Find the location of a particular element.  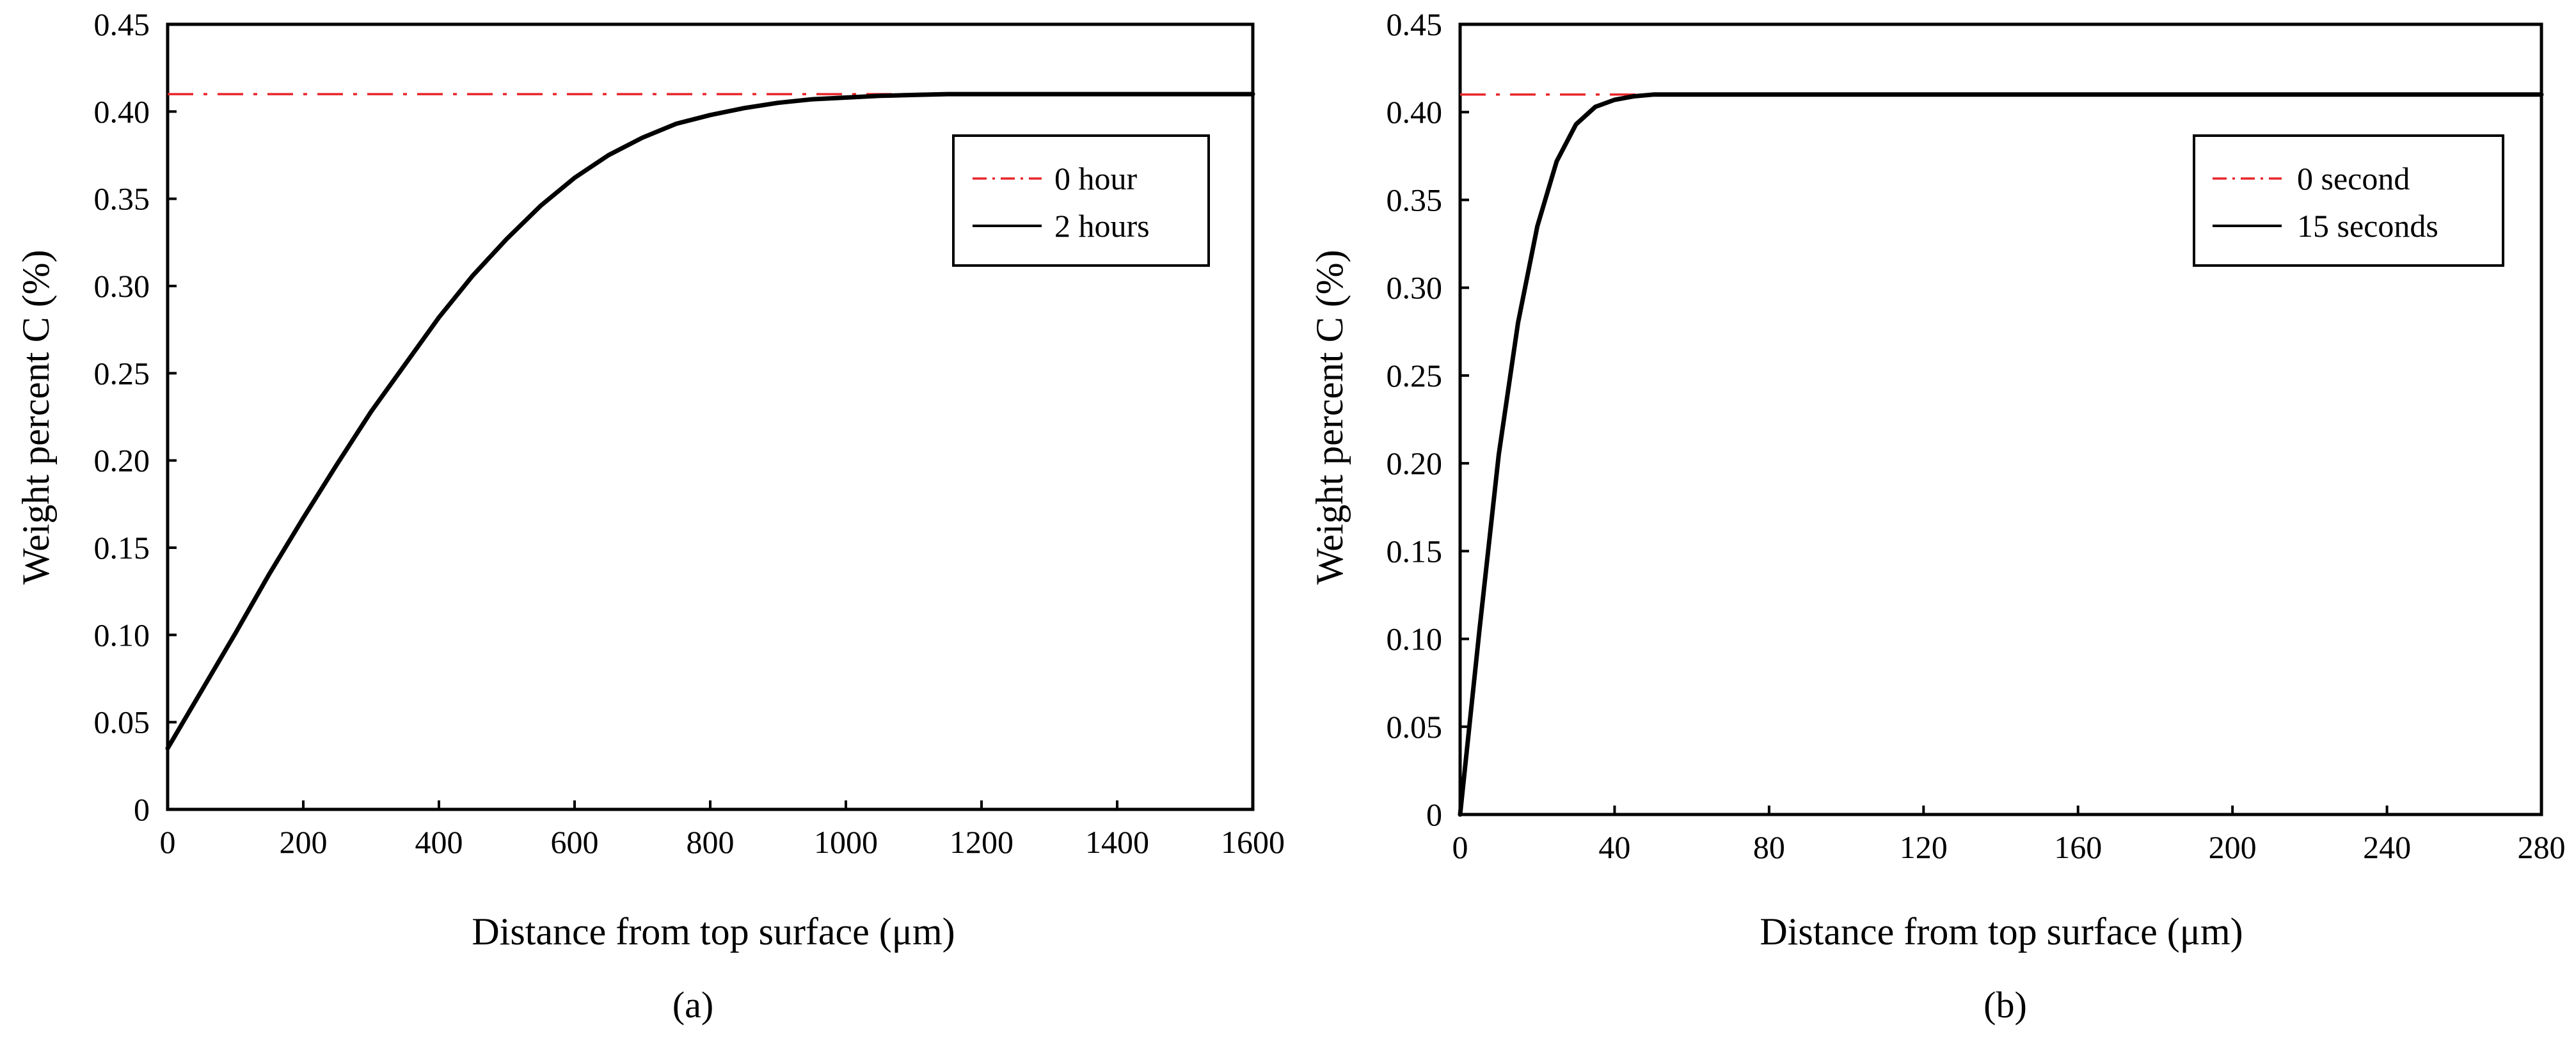

x-tick-label: 120 is located at coordinates (1924, 847).